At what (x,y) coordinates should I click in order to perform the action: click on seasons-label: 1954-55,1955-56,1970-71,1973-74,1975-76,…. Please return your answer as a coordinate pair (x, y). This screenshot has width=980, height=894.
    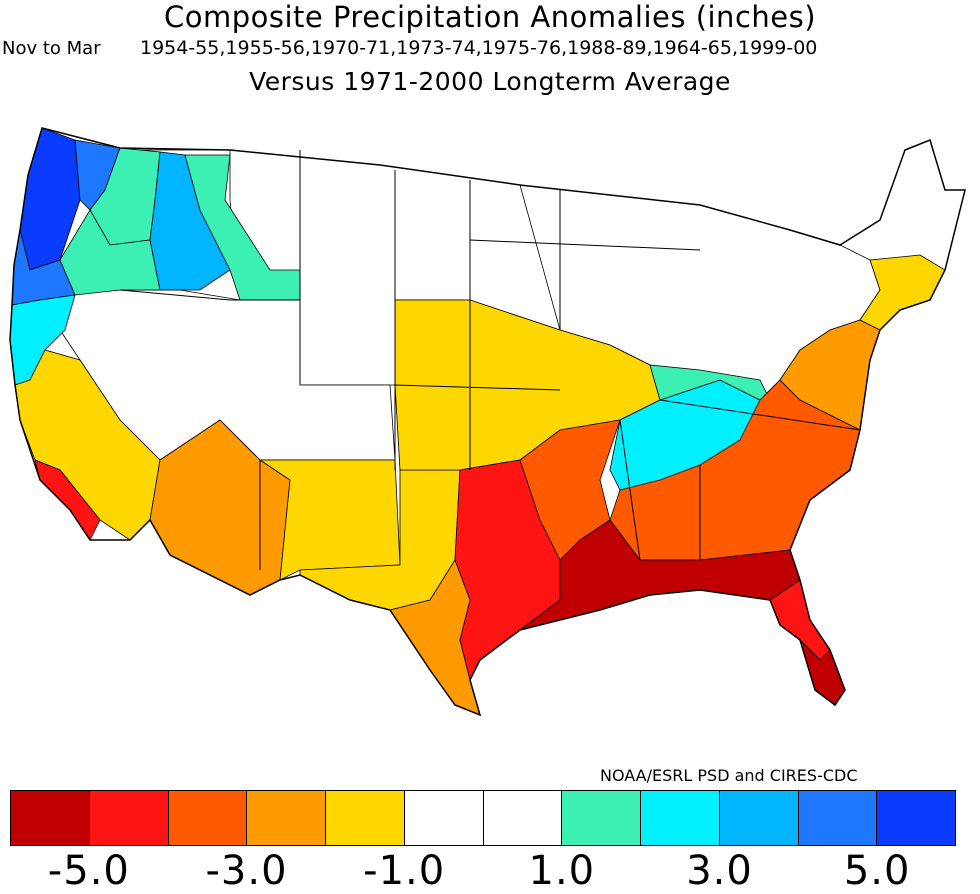
    Looking at the image, I should click on (479, 48).